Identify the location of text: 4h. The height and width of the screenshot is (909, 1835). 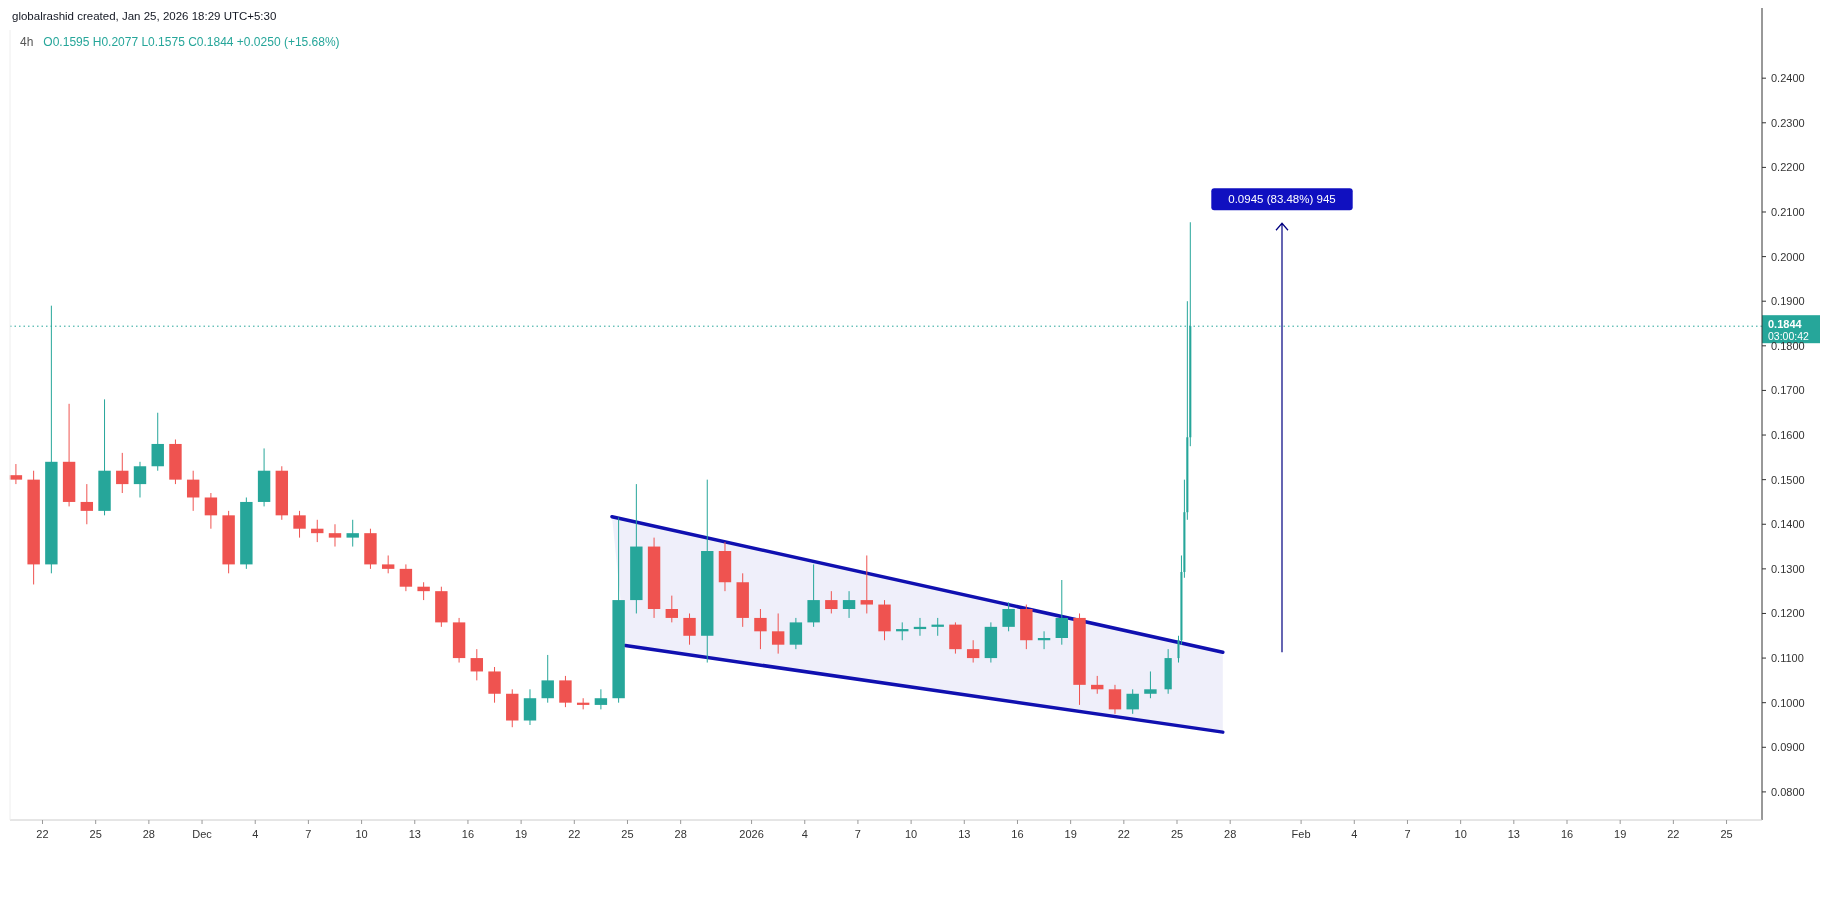
(27, 42).